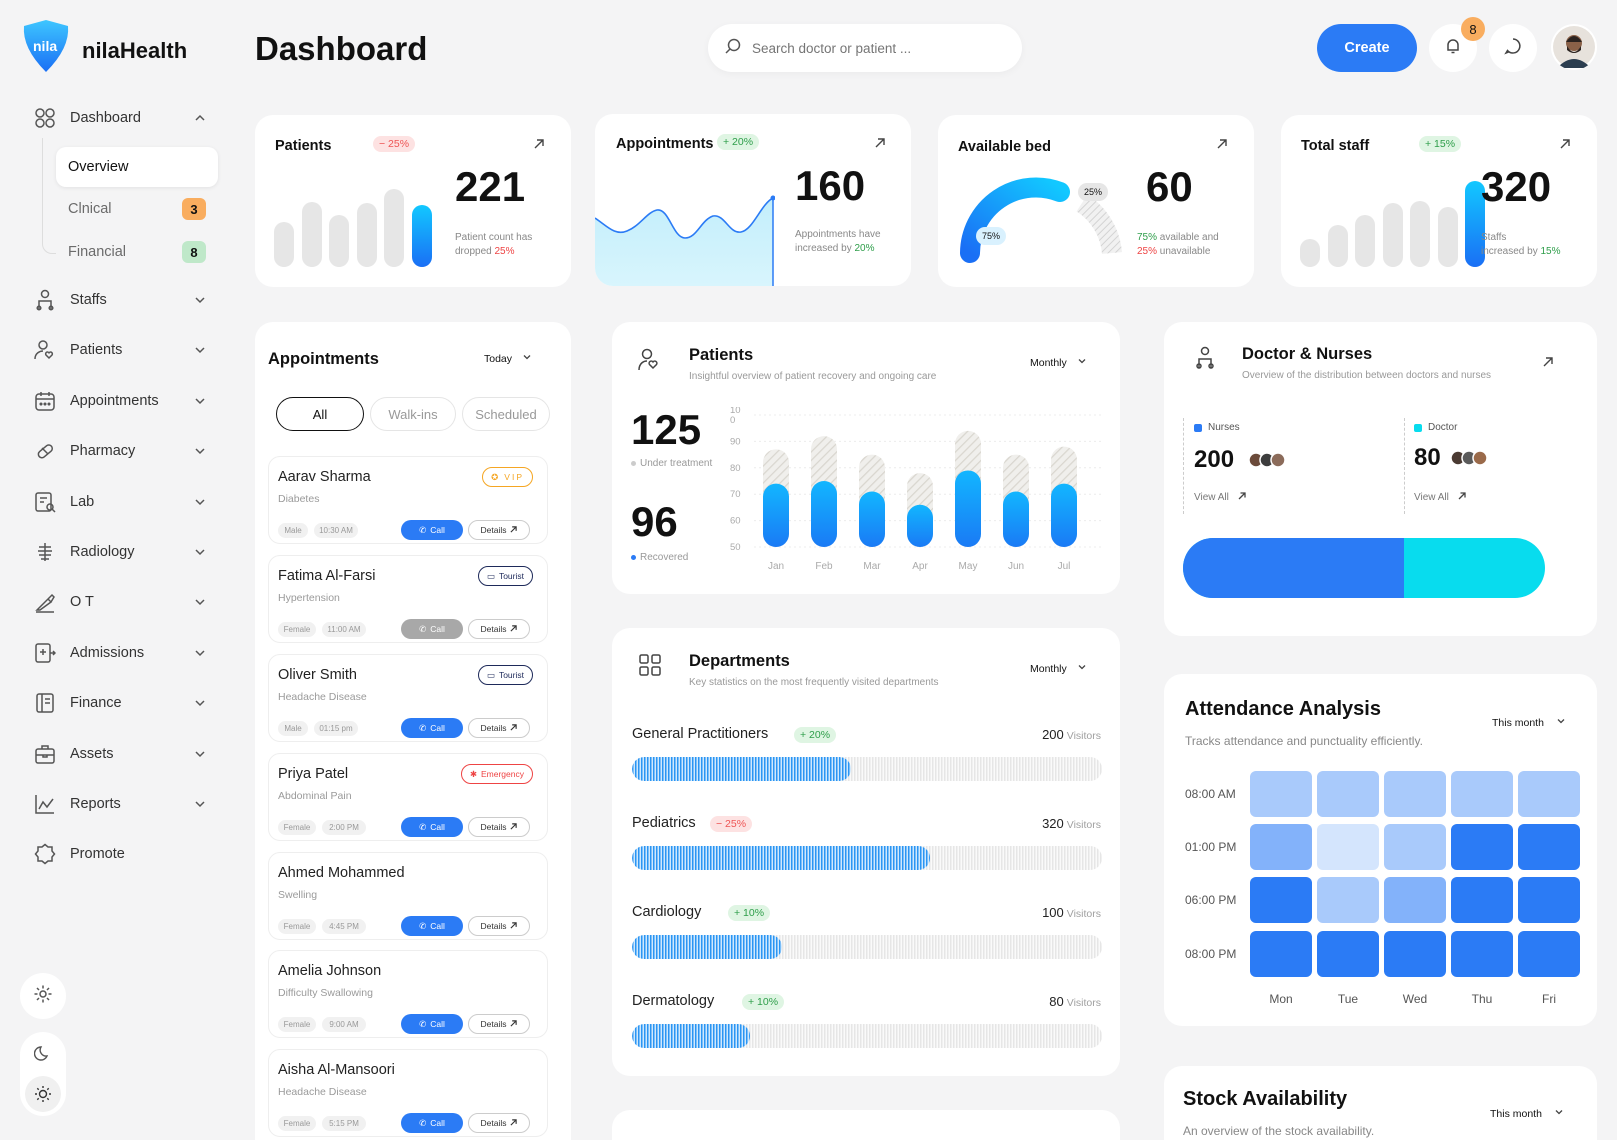  I want to click on sidebar-item-reports: Reports, so click(120, 804).